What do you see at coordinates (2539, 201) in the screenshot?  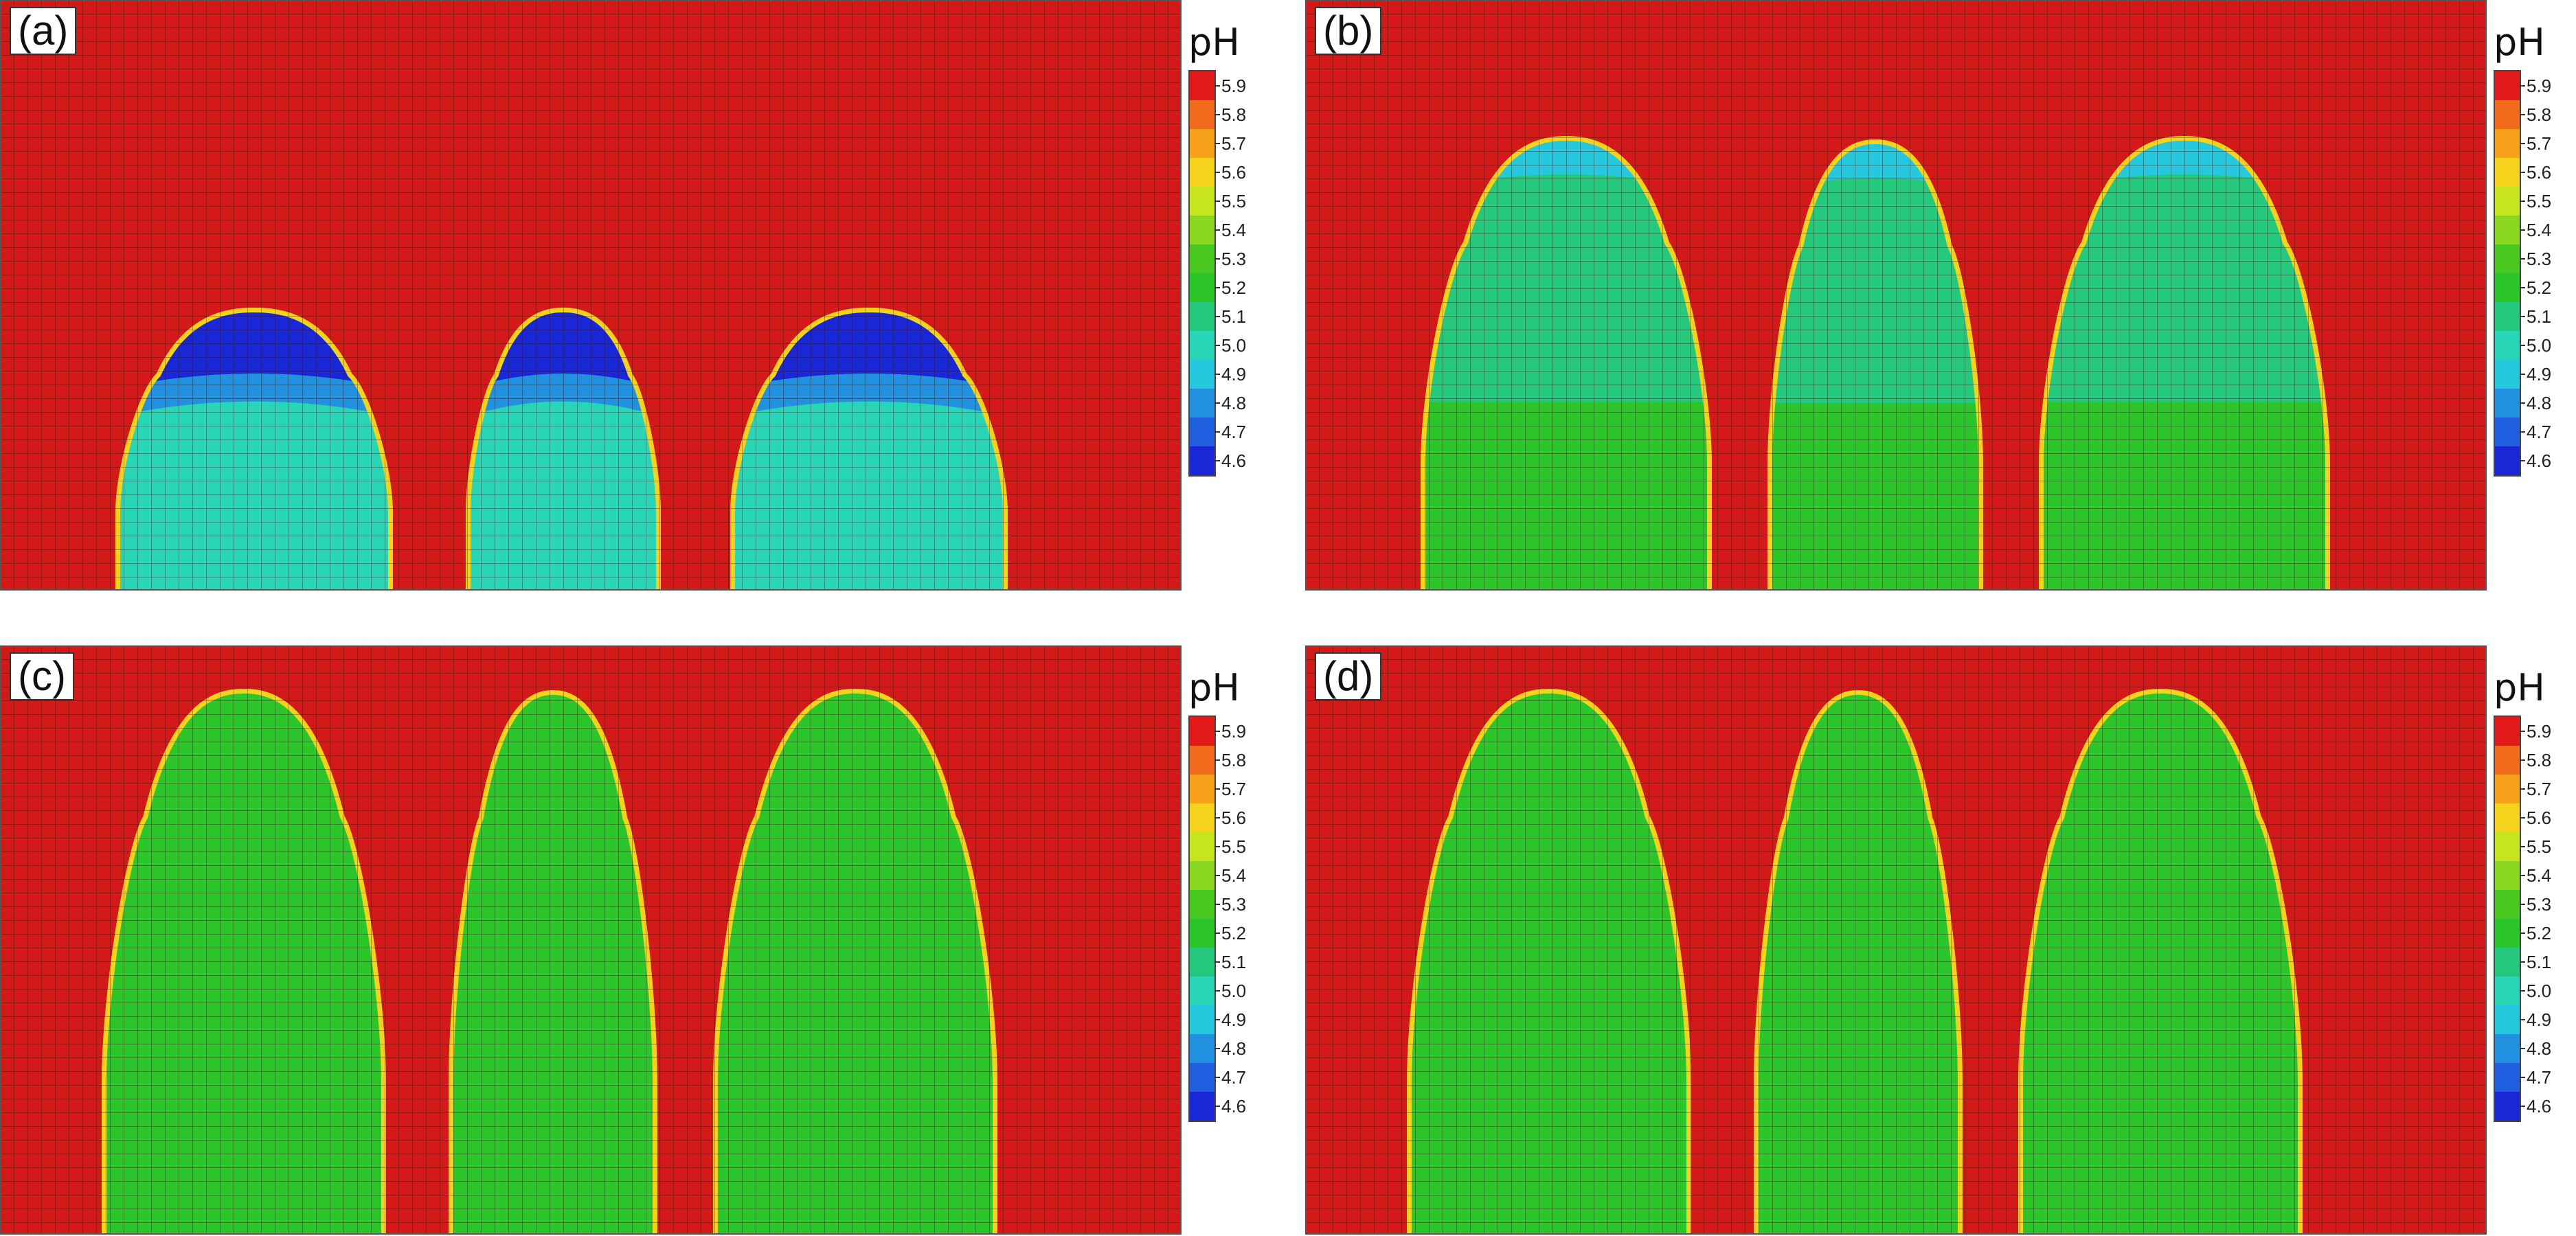 I see `legend-tick-label: 5.5` at bounding box center [2539, 201].